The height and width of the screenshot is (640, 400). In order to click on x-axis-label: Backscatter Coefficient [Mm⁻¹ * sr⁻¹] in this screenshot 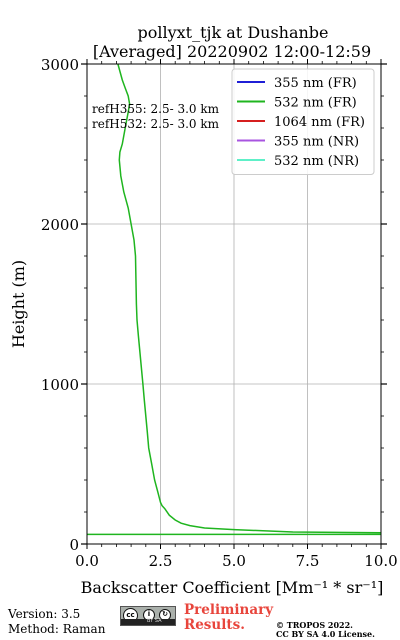, I will do `click(232, 587)`.